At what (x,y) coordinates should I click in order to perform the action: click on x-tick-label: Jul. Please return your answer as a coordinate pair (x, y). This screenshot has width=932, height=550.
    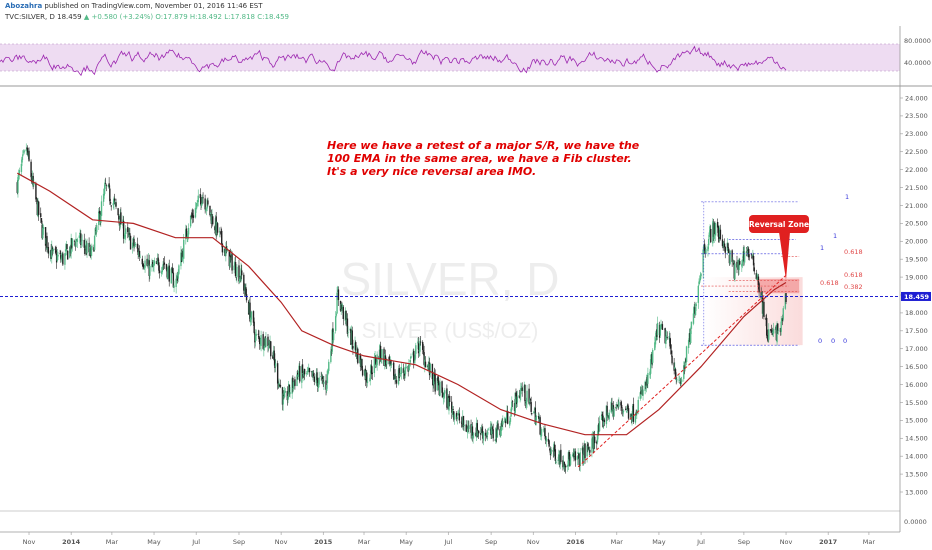
    Looking at the image, I should click on (700, 542).